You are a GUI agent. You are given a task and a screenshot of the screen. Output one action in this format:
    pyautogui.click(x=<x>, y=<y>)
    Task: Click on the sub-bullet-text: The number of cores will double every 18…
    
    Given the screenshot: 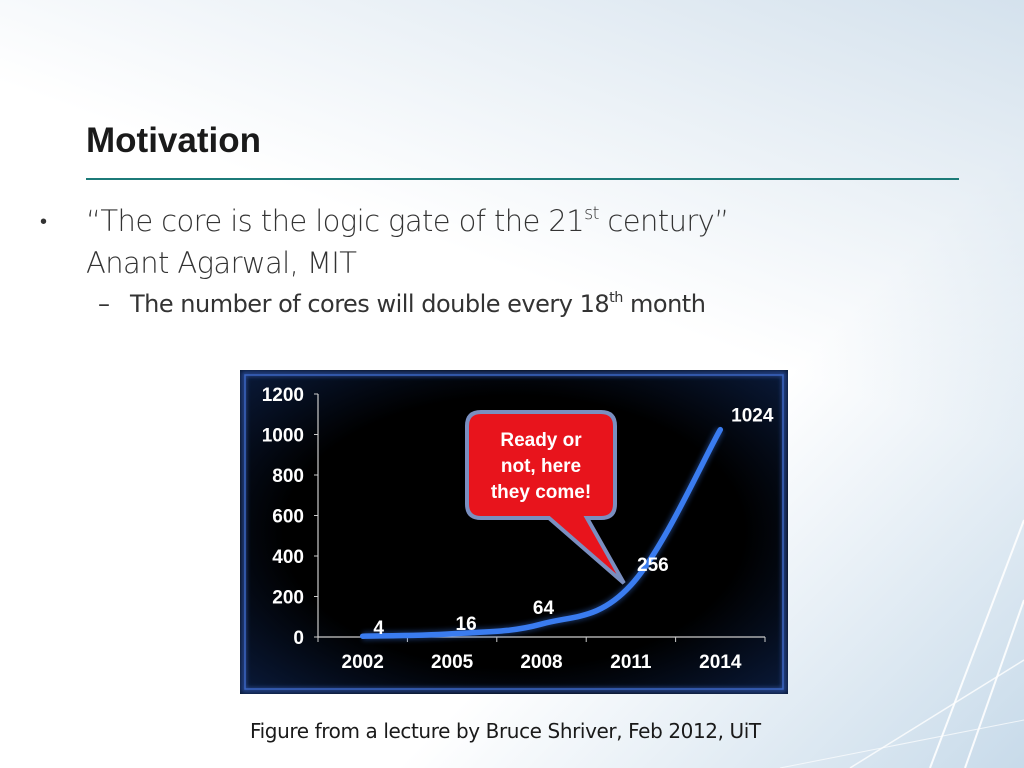 What is the action you would take?
    pyautogui.click(x=418, y=303)
    